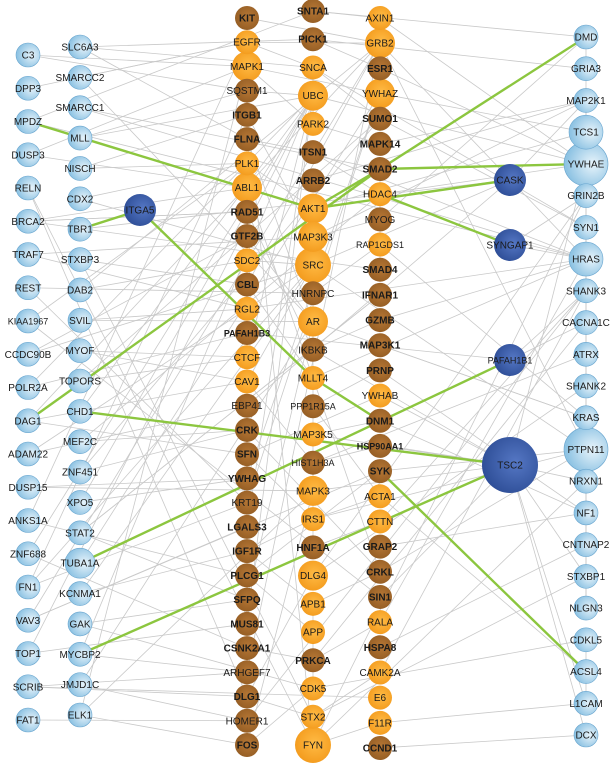 The image size is (612, 768). Describe the element at coordinates (163, 314) in the screenshot. I see `edge-svil-rgl2` at that location.